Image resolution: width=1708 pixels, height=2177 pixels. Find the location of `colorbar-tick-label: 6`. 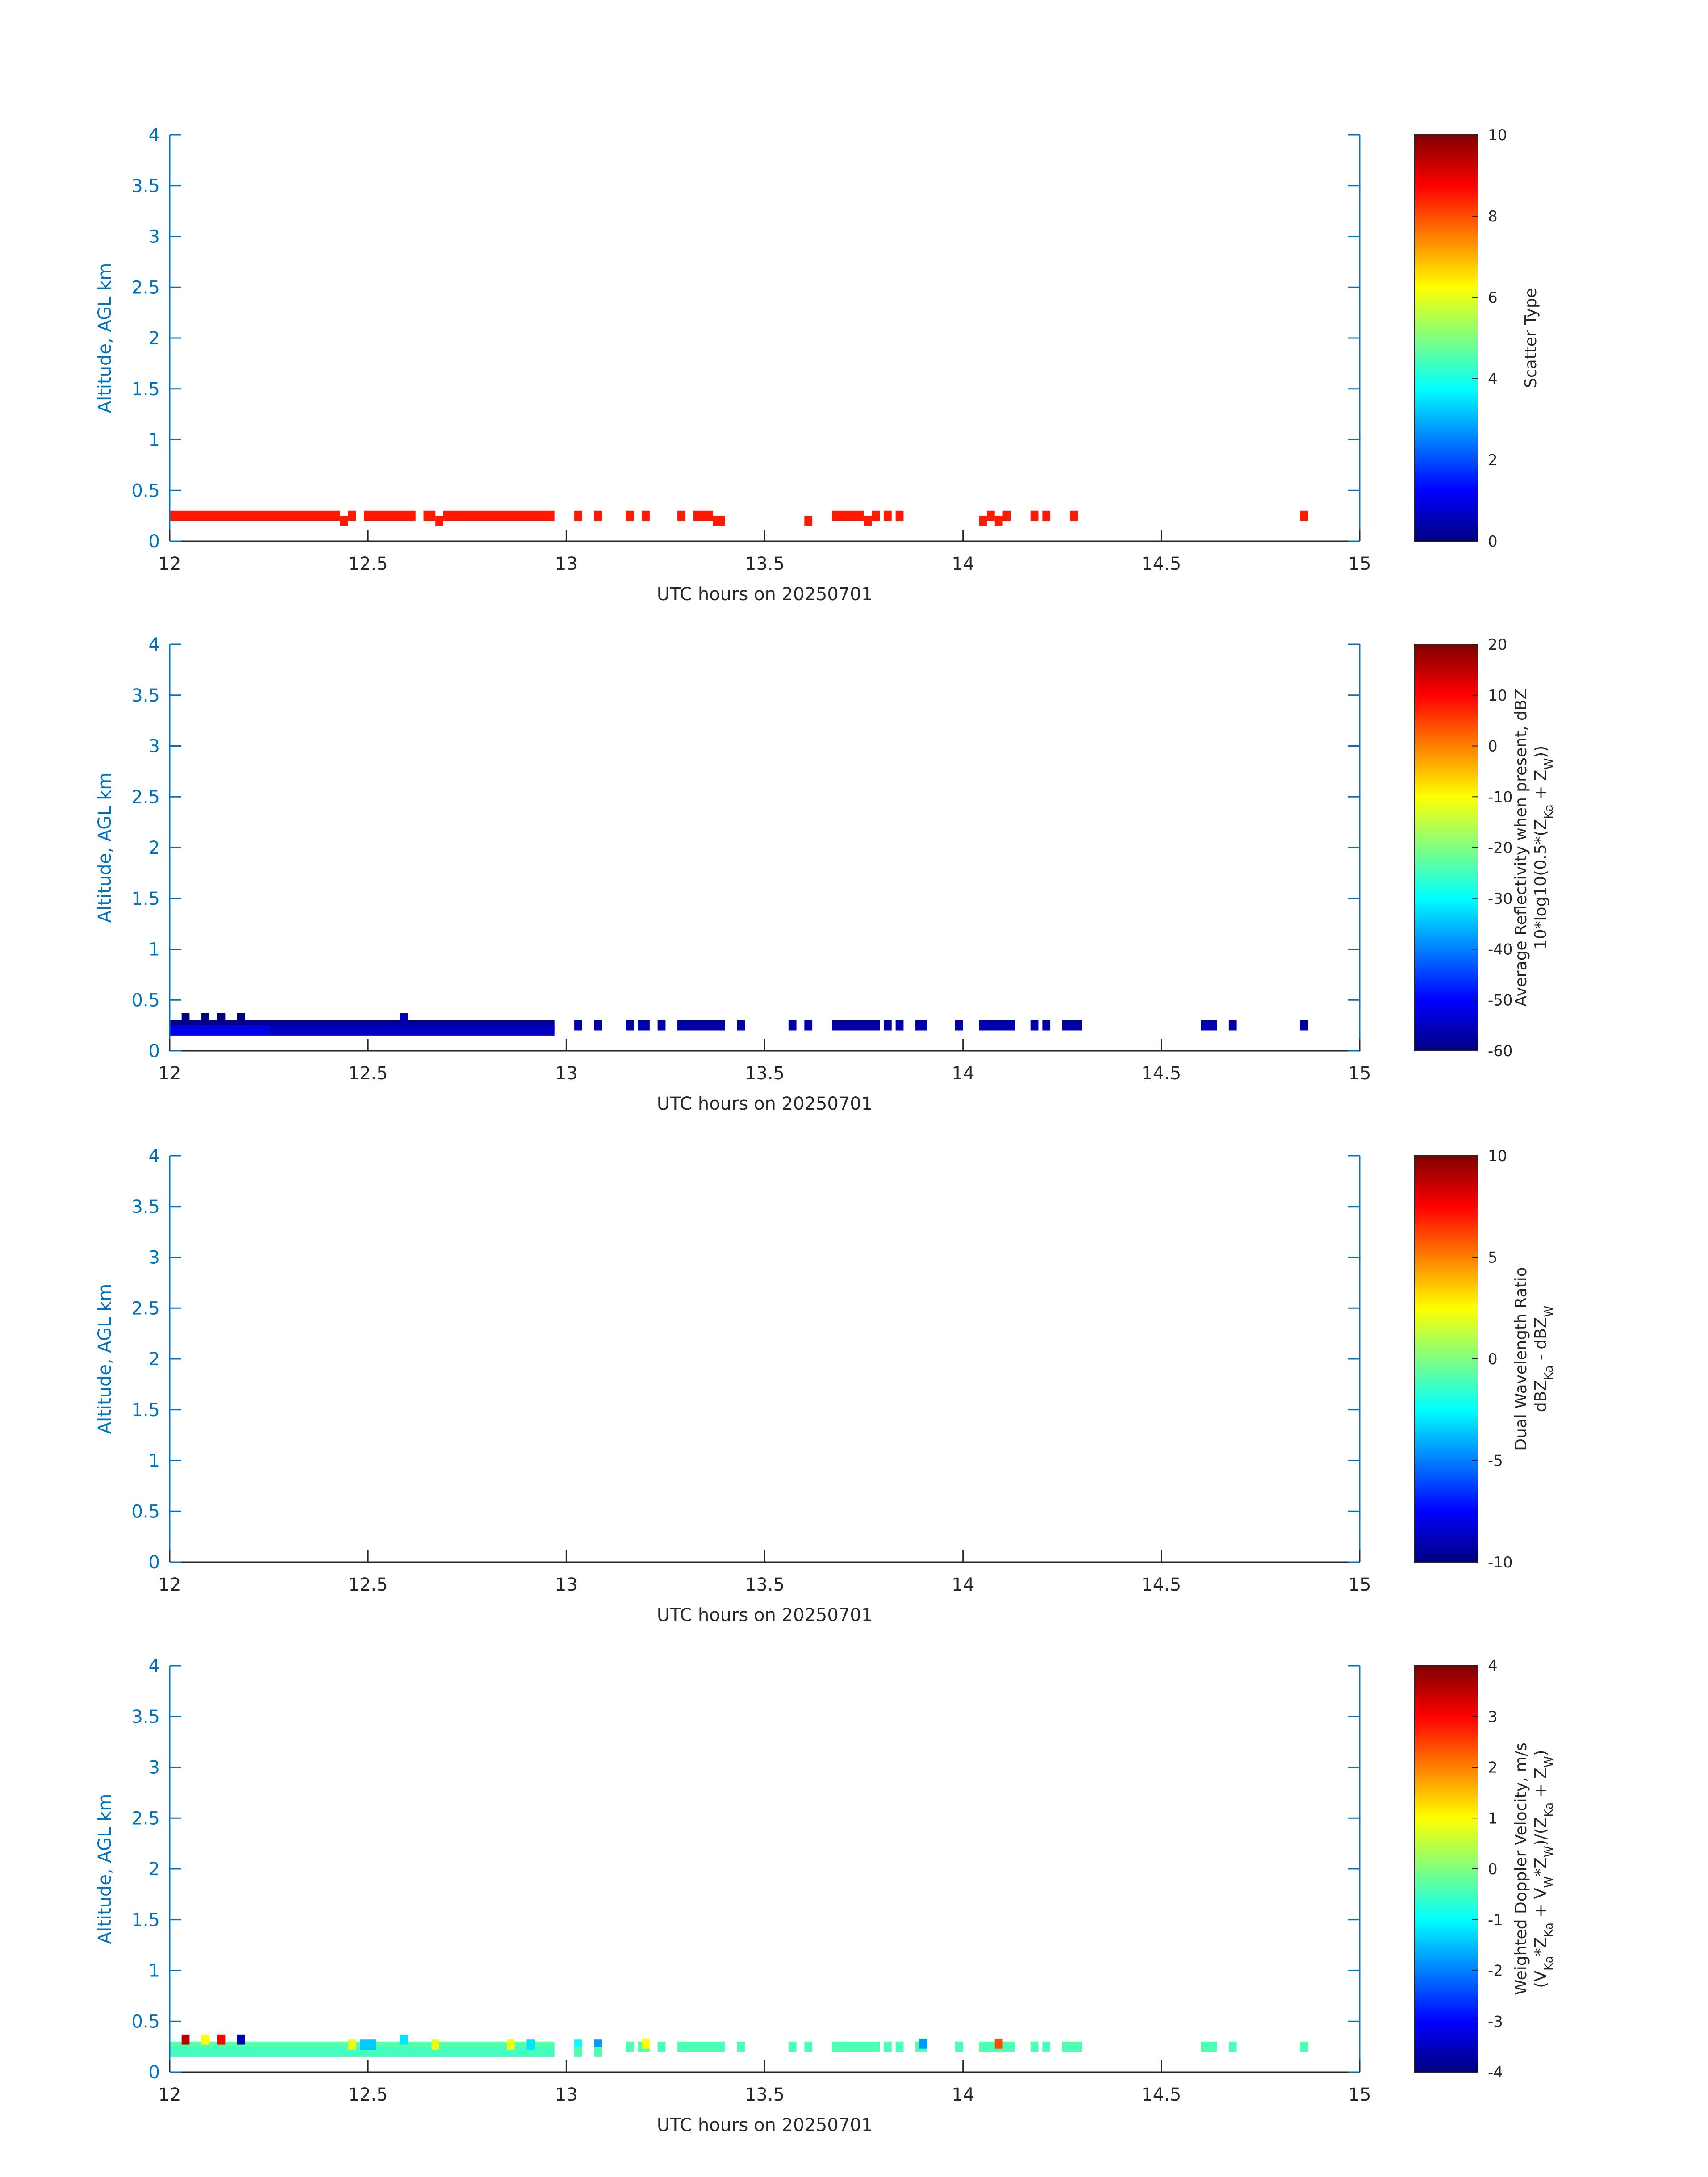

colorbar-tick-label: 6 is located at coordinates (1493, 298).